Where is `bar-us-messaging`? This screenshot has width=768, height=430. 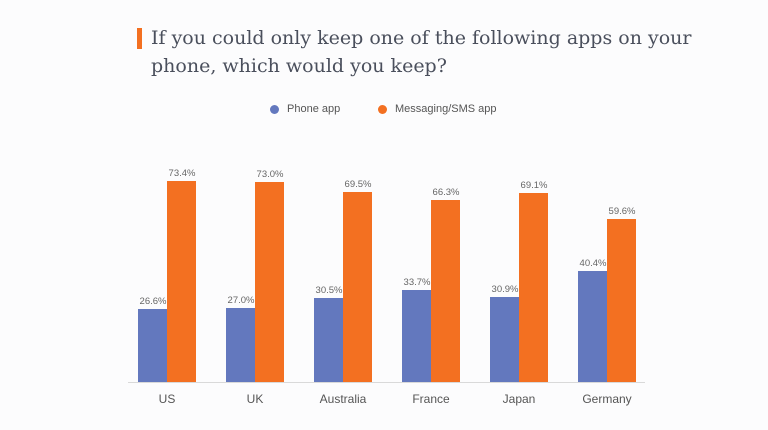
bar-us-messaging is located at coordinates (181, 281).